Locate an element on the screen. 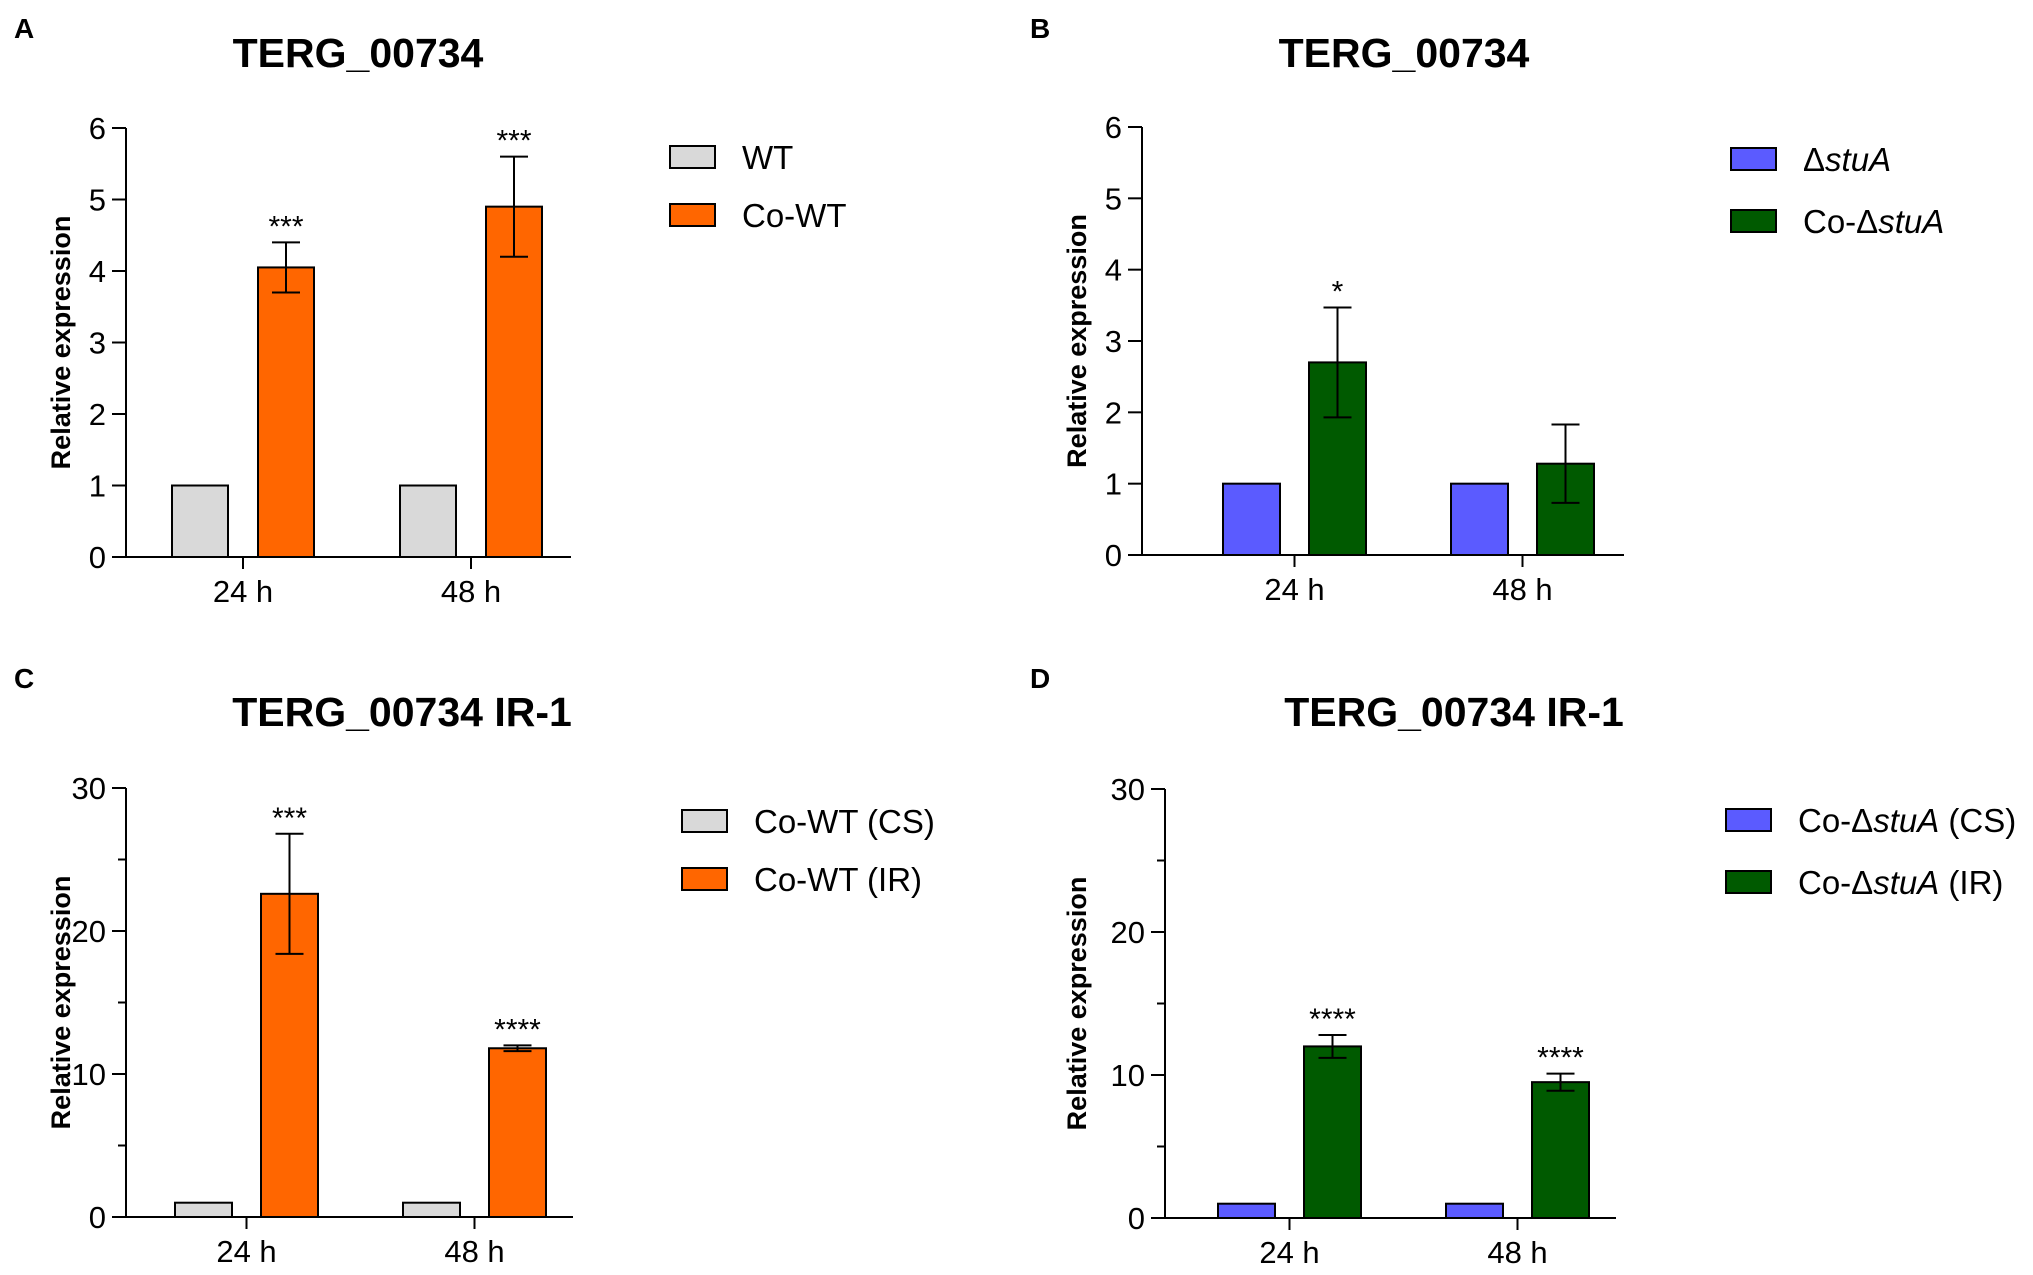  legend-label: Co-WT (CS) is located at coordinates (844, 821).